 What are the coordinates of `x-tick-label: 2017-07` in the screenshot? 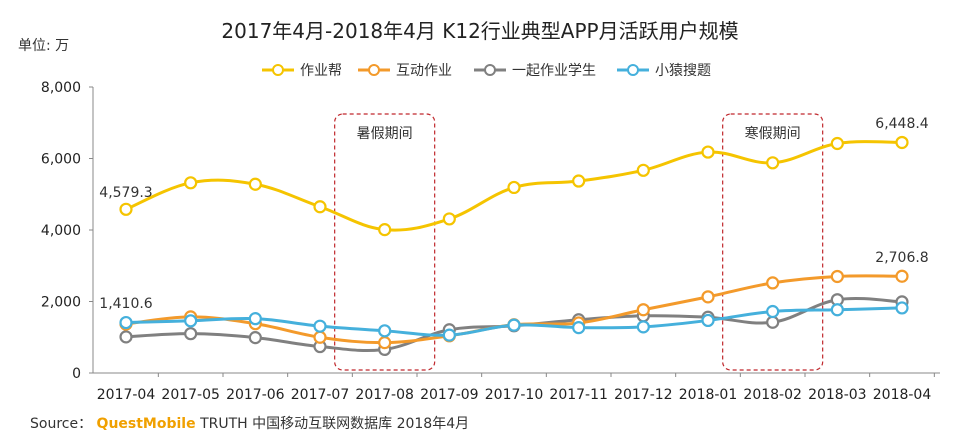 It's located at (320, 395).